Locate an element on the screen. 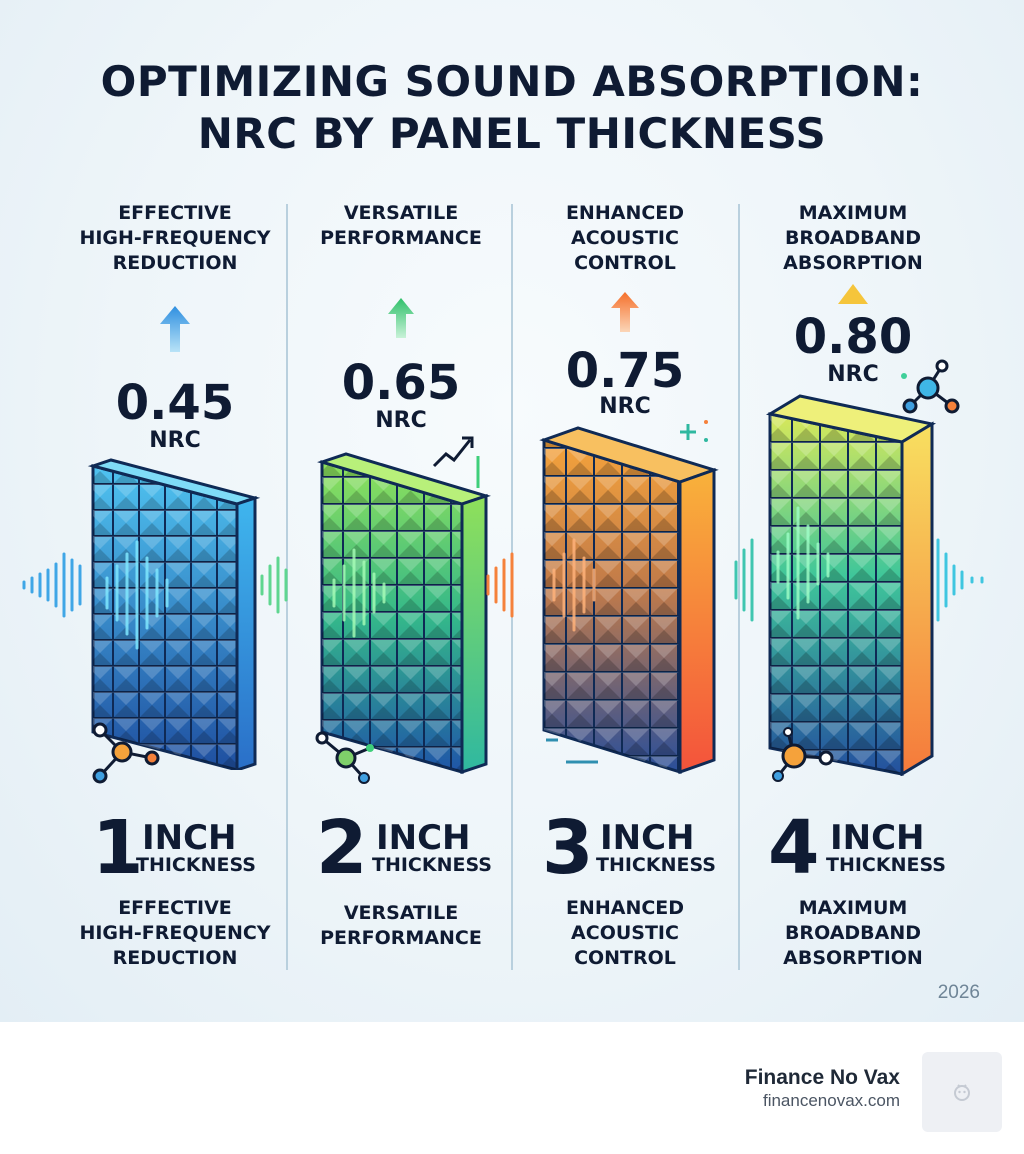 This screenshot has height=1154, width=1024. brand-url: financenovax.com is located at coordinates (831, 1100).